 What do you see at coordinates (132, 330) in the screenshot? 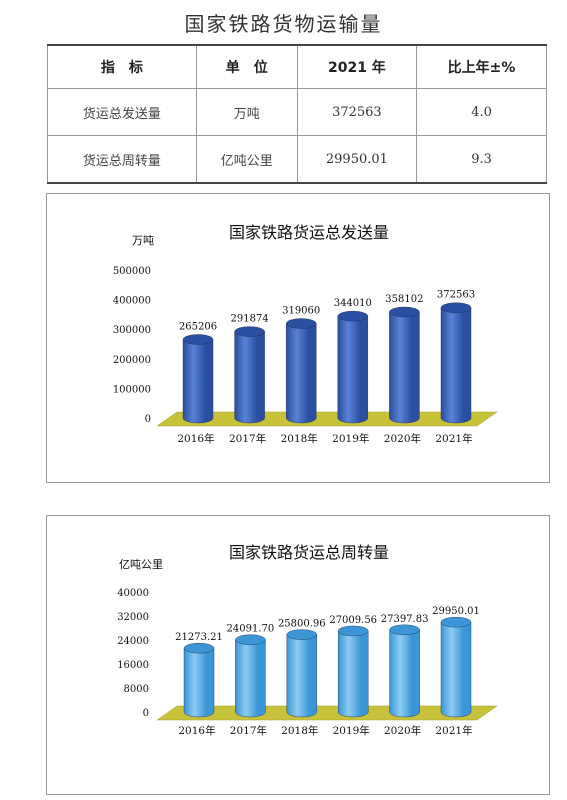
I see `y-tick-label: 300000` at bounding box center [132, 330].